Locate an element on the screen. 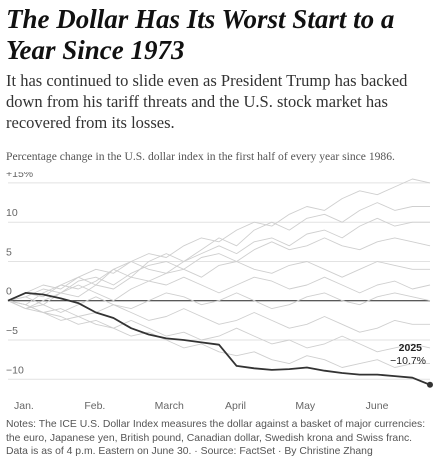 The image size is (435, 460). y-tick-label: 5 is located at coordinates (9, 252).